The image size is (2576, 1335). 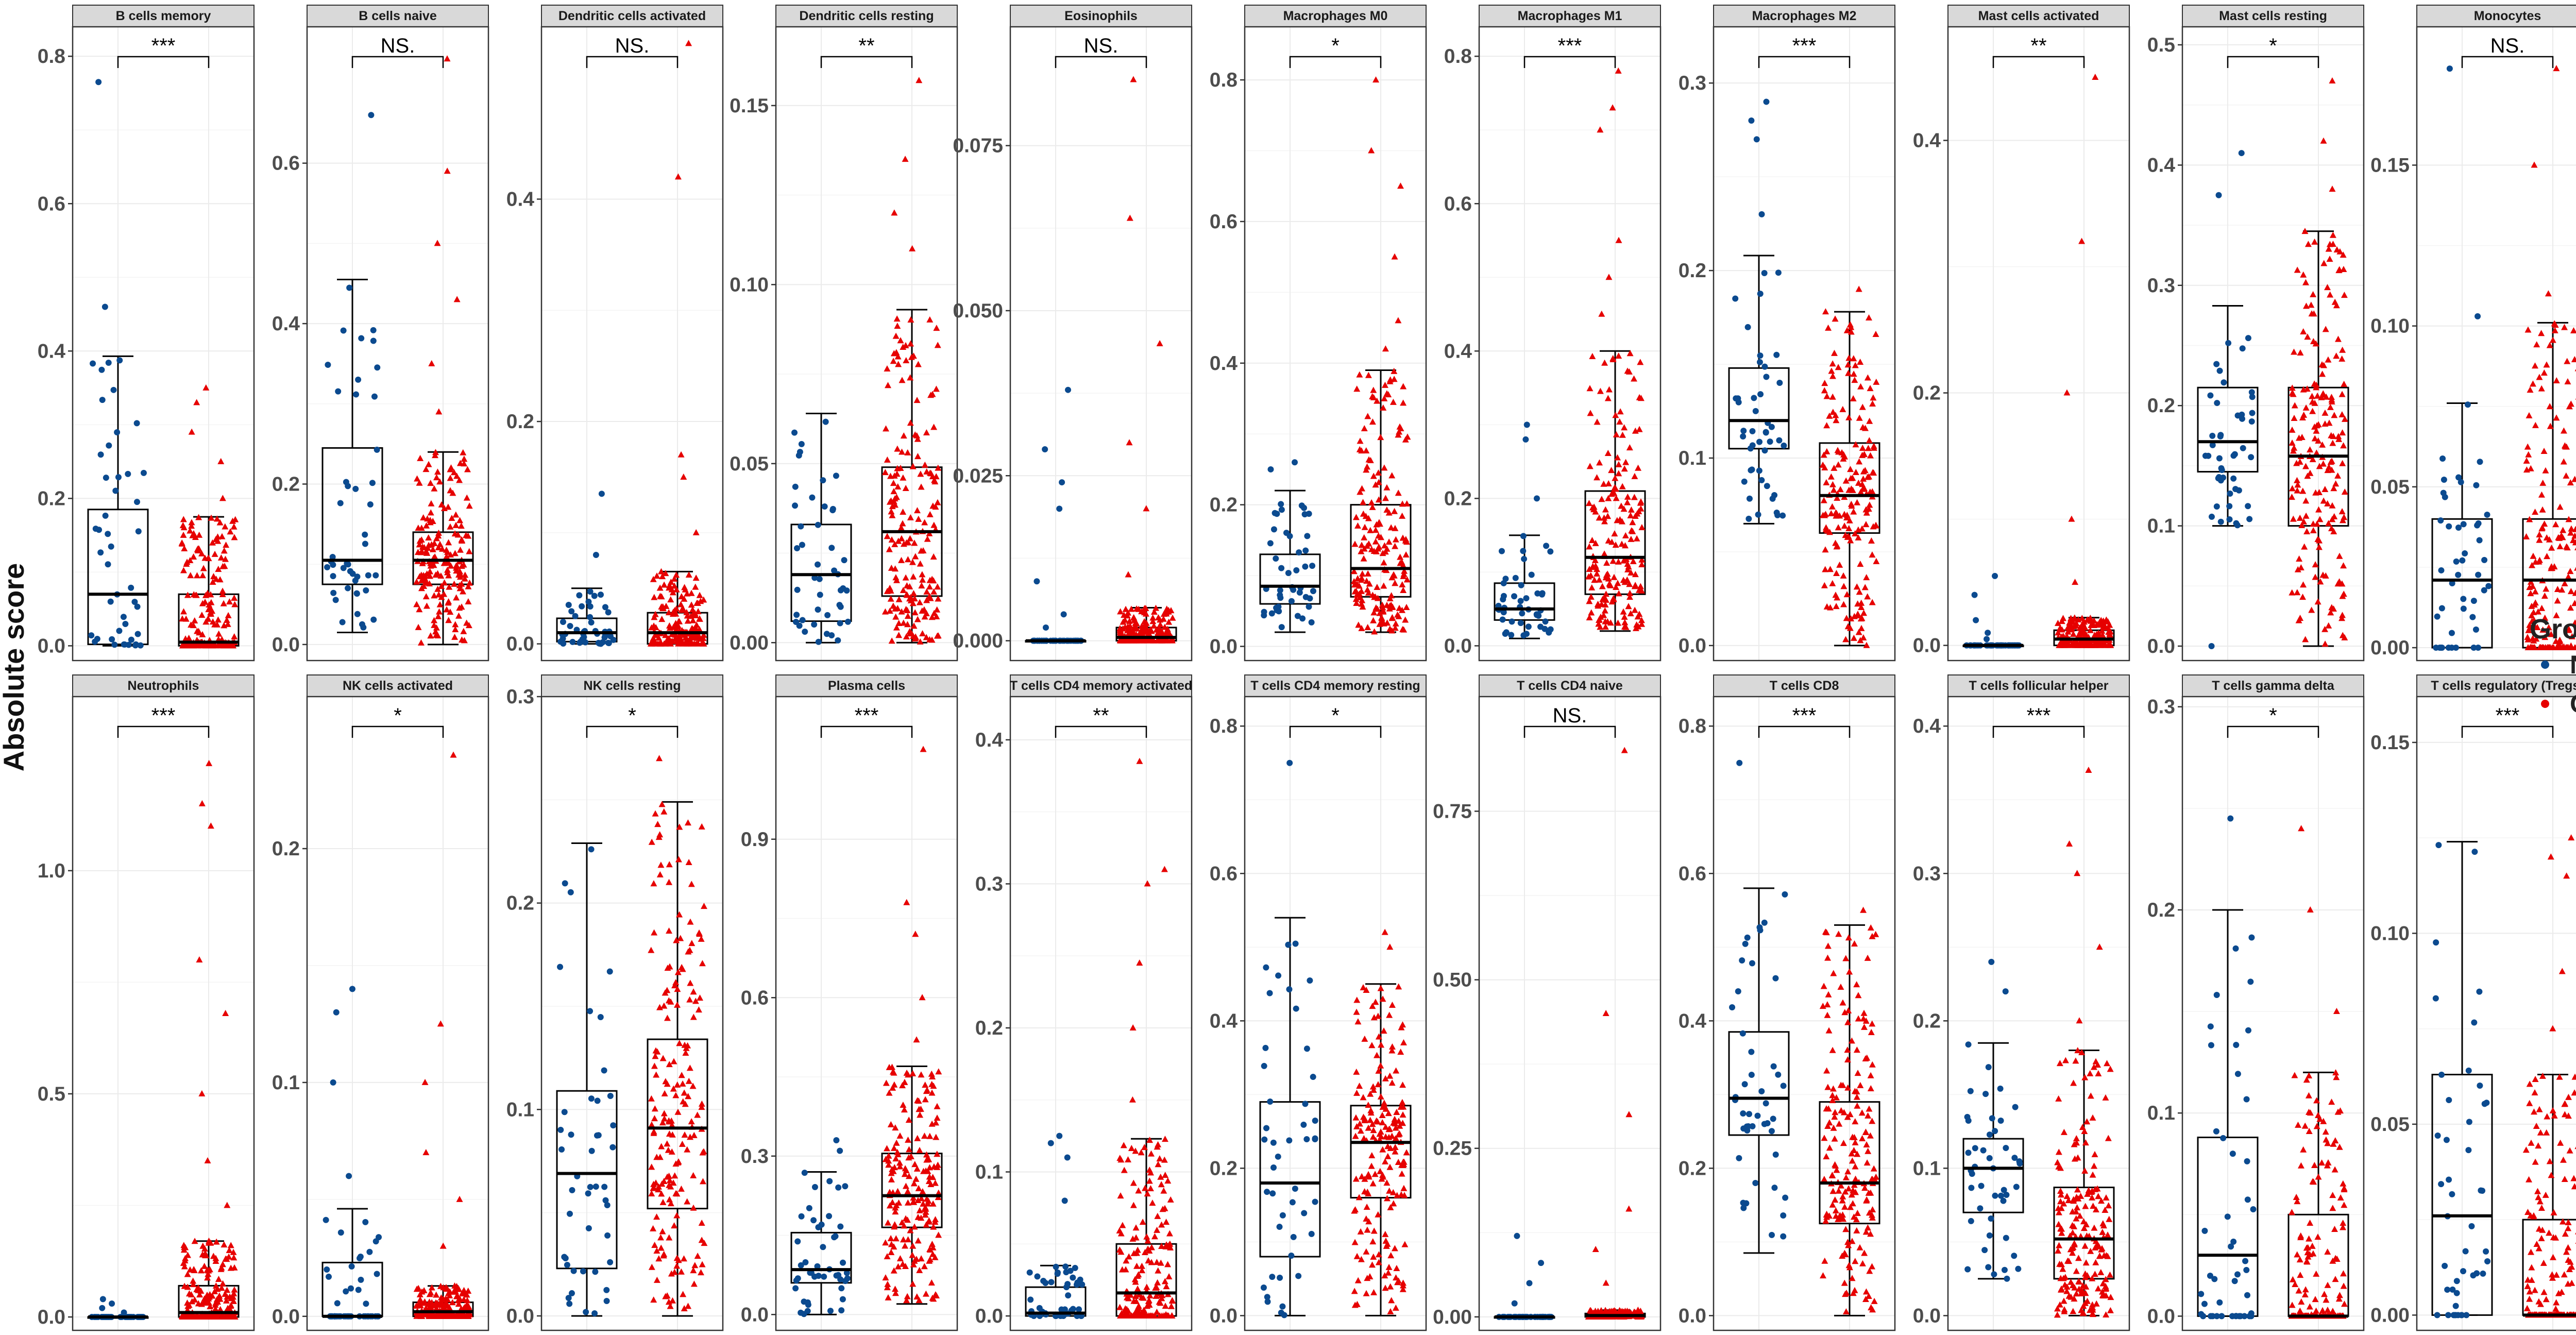 What do you see at coordinates (447, 59) in the screenshot?
I see `outlier-cd` at bounding box center [447, 59].